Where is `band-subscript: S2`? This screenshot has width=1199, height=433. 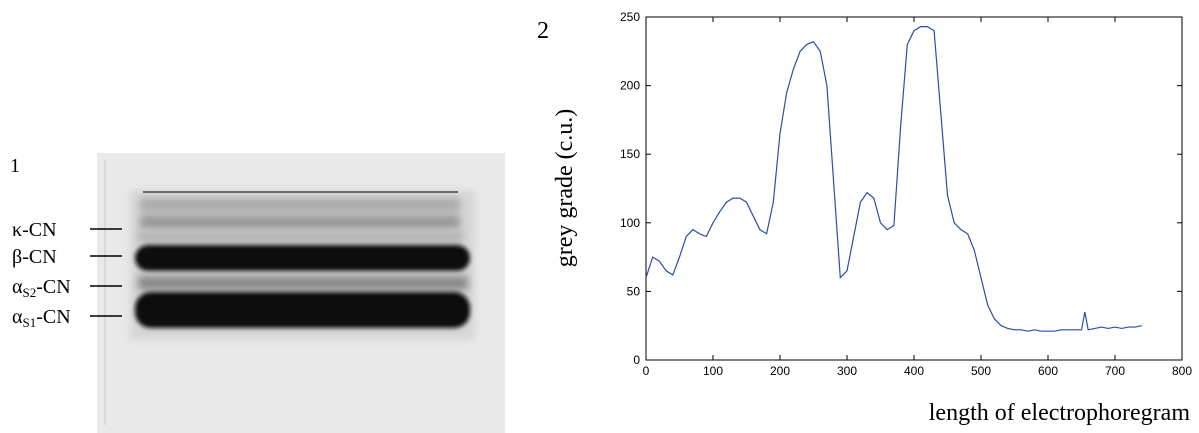 band-subscript: S2 is located at coordinates (29, 292).